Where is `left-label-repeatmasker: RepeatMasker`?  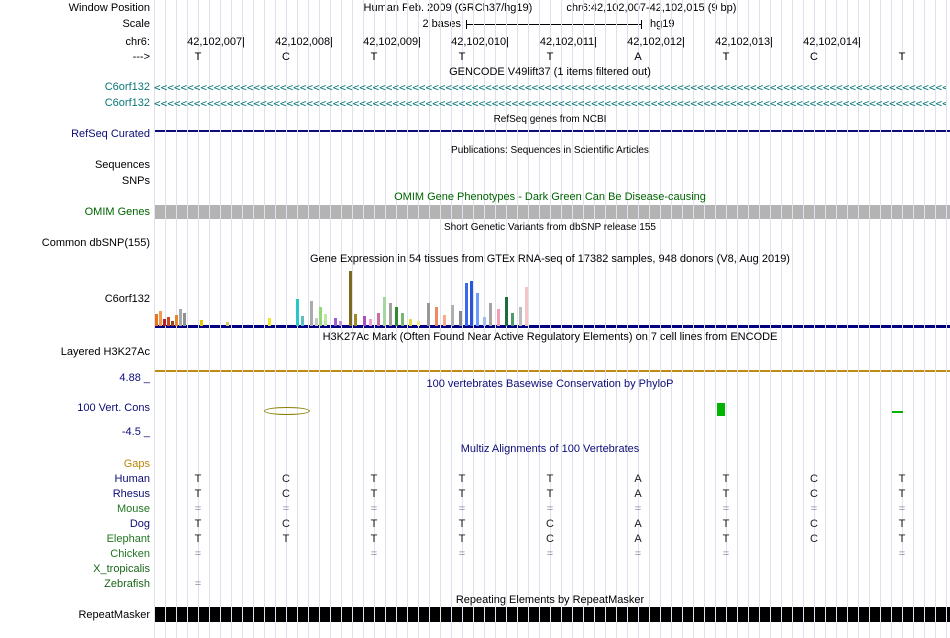 left-label-repeatmasker: RepeatMasker is located at coordinates (114, 615).